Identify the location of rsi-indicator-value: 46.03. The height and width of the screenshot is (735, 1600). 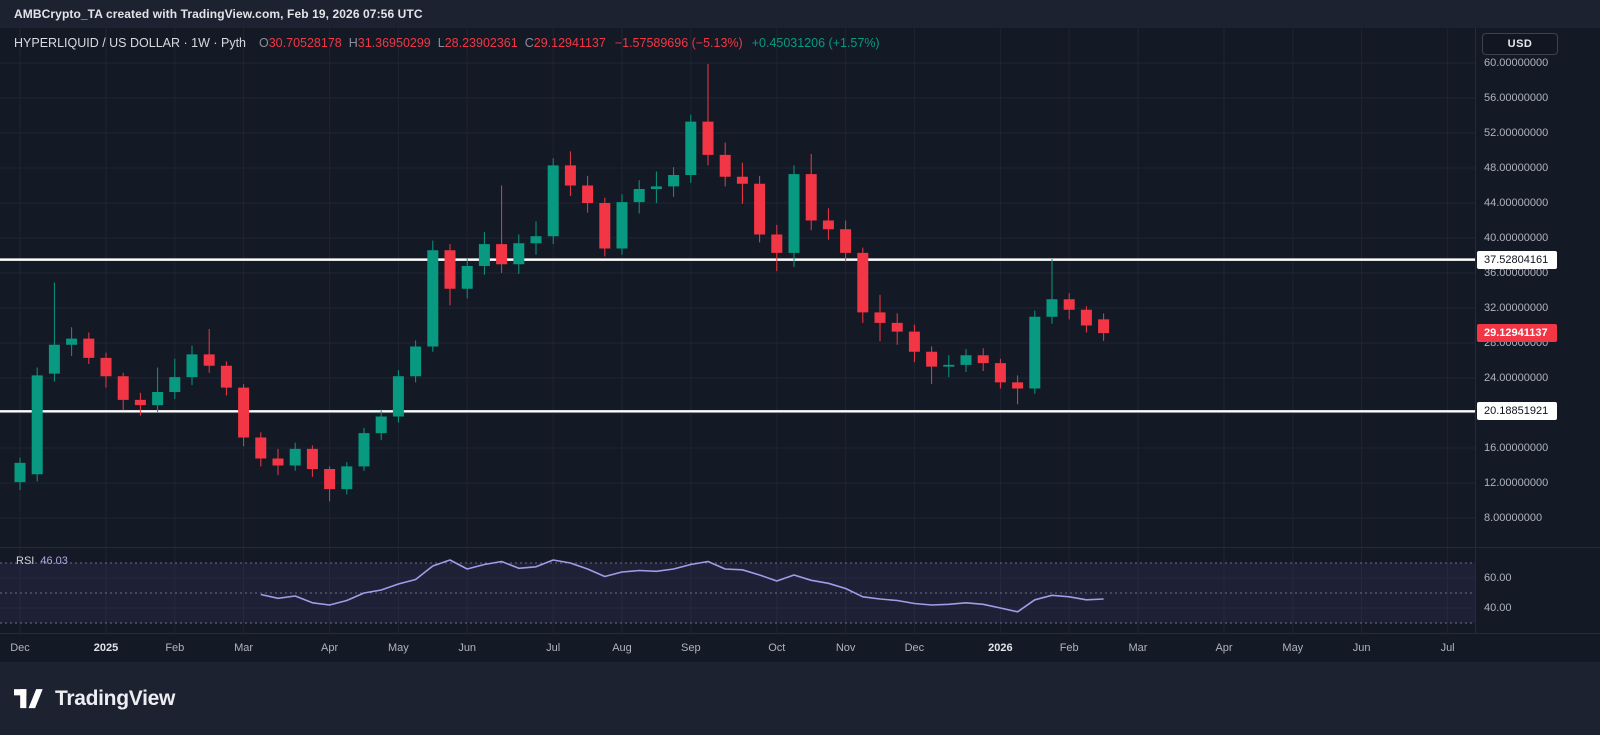
(54, 561).